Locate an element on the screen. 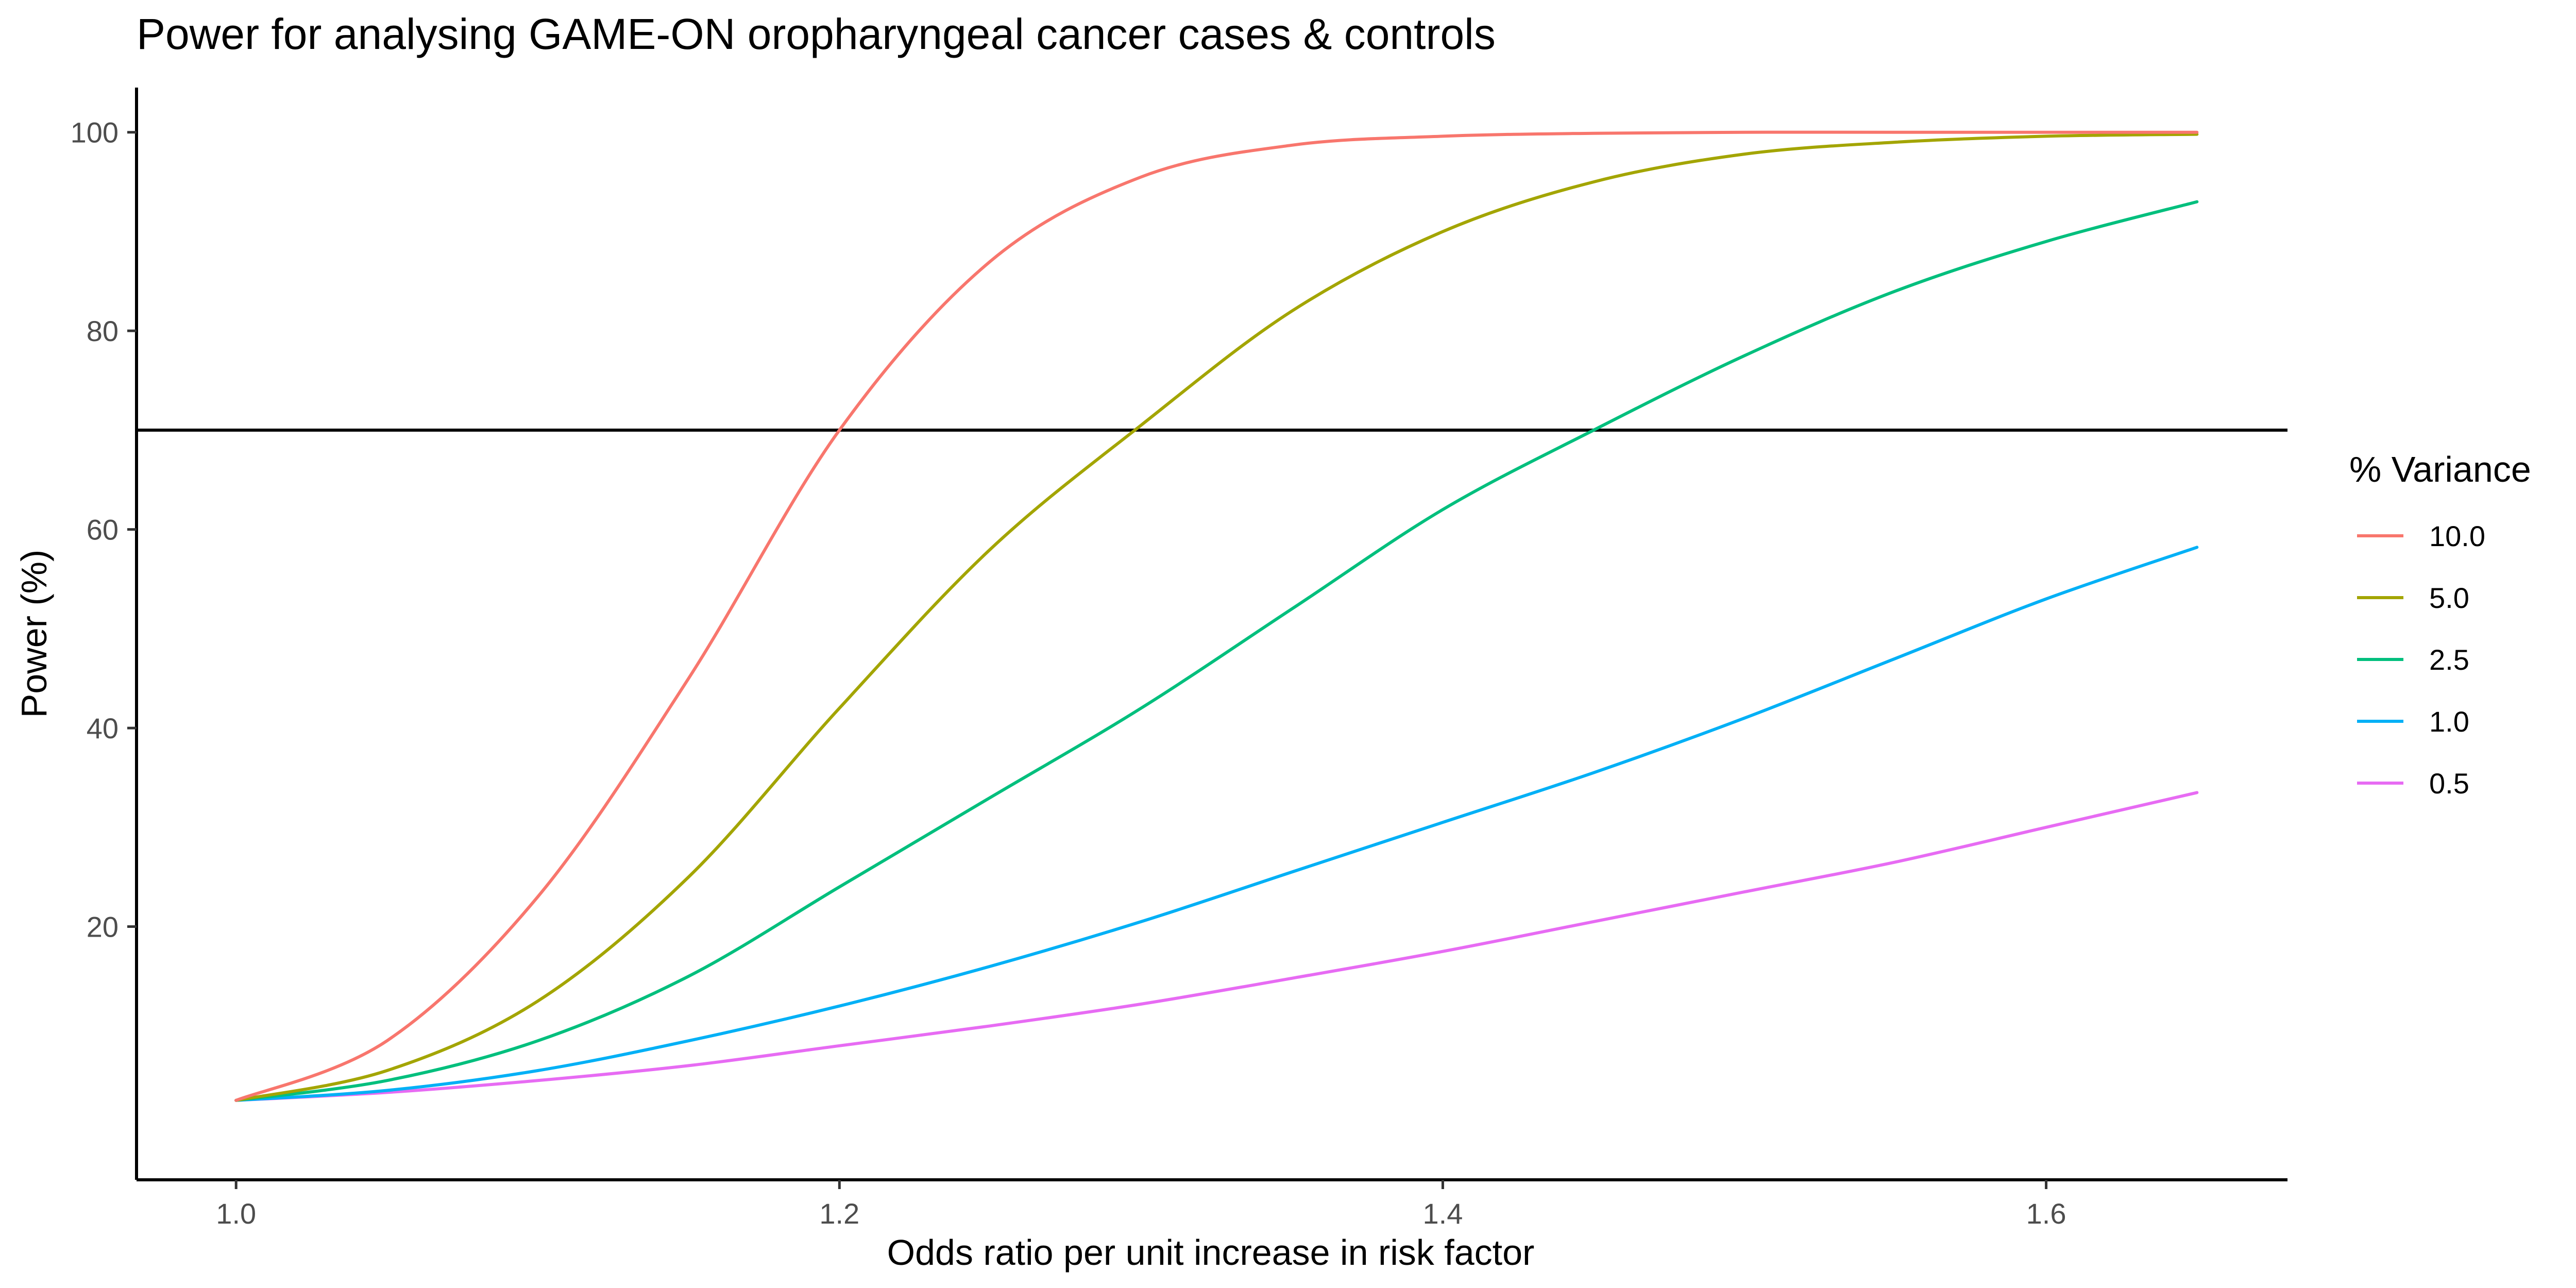  y-tick-label: 60 is located at coordinates (102, 530).